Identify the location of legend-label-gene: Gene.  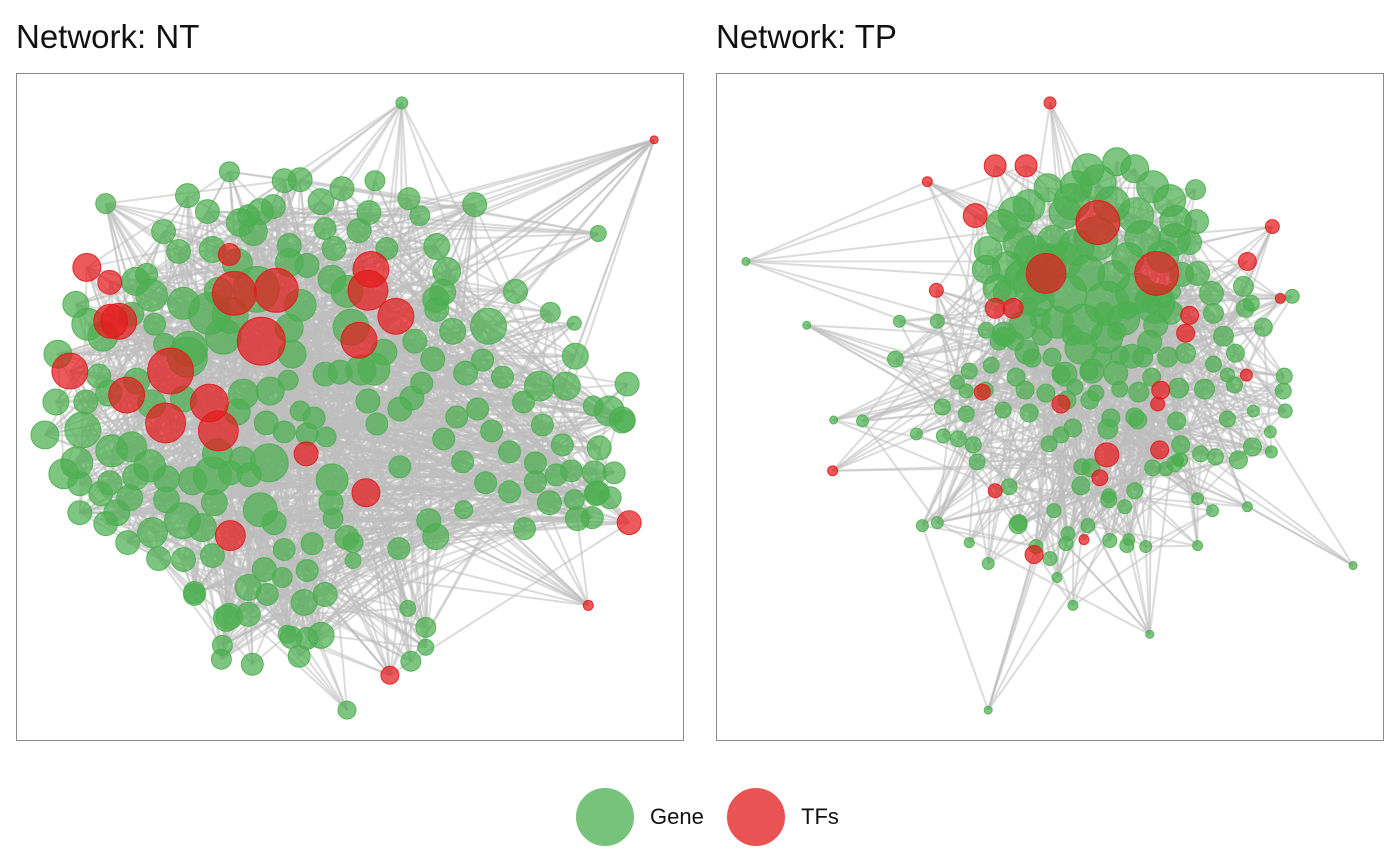
(677, 816).